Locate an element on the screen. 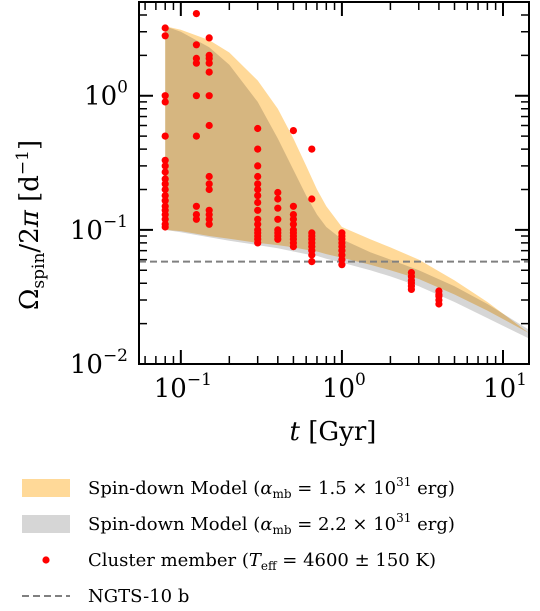 This screenshot has width=540, height=611. legend-item: Spin-down Model (αmb = 2.2 × 1031 erg) is located at coordinates (238, 524).